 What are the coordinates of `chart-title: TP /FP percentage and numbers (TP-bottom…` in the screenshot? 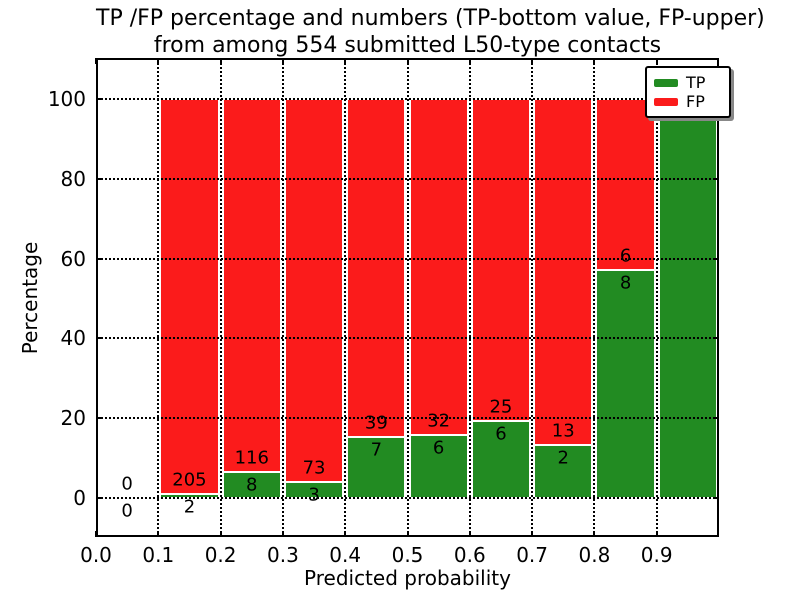 It's located at (430, 32).